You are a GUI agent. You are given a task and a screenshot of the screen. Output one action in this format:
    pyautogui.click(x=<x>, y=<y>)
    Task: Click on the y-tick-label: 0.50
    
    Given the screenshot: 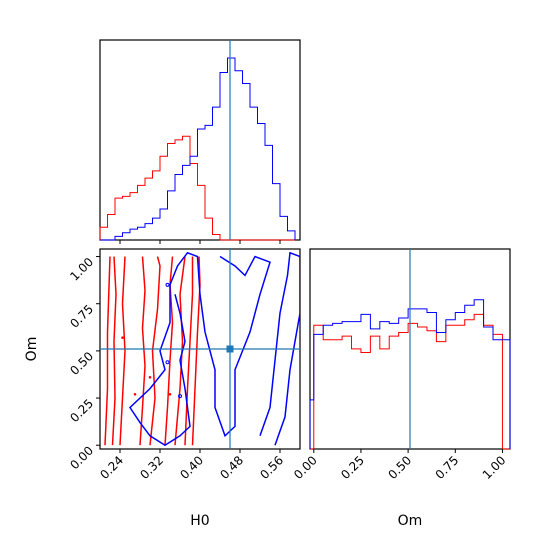 What is the action you would take?
    pyautogui.click(x=81, y=363)
    